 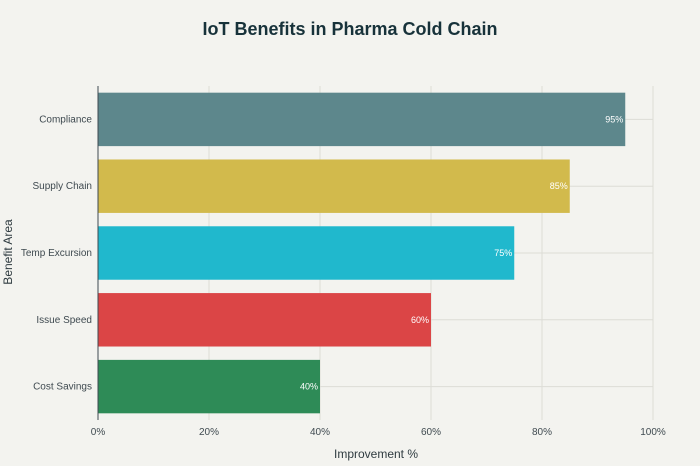 I want to click on y-tick-label: Supply Chain, so click(x=62, y=186).